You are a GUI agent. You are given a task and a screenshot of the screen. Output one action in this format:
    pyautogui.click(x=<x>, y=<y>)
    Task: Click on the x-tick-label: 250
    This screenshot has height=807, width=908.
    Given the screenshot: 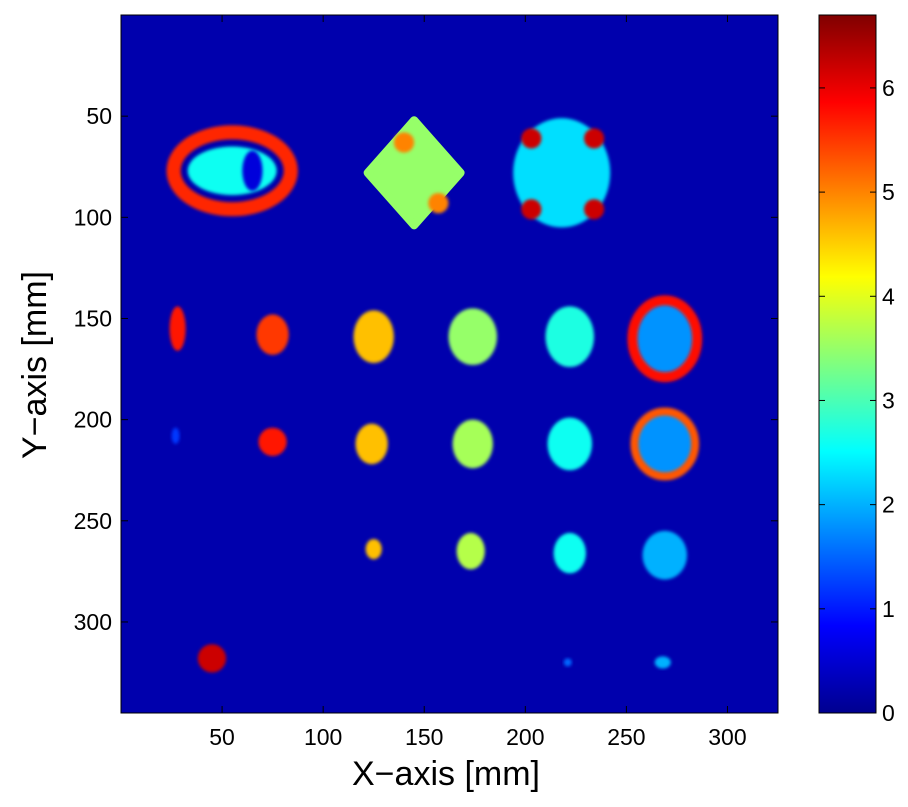 What is the action you would take?
    pyautogui.click(x=626, y=737)
    